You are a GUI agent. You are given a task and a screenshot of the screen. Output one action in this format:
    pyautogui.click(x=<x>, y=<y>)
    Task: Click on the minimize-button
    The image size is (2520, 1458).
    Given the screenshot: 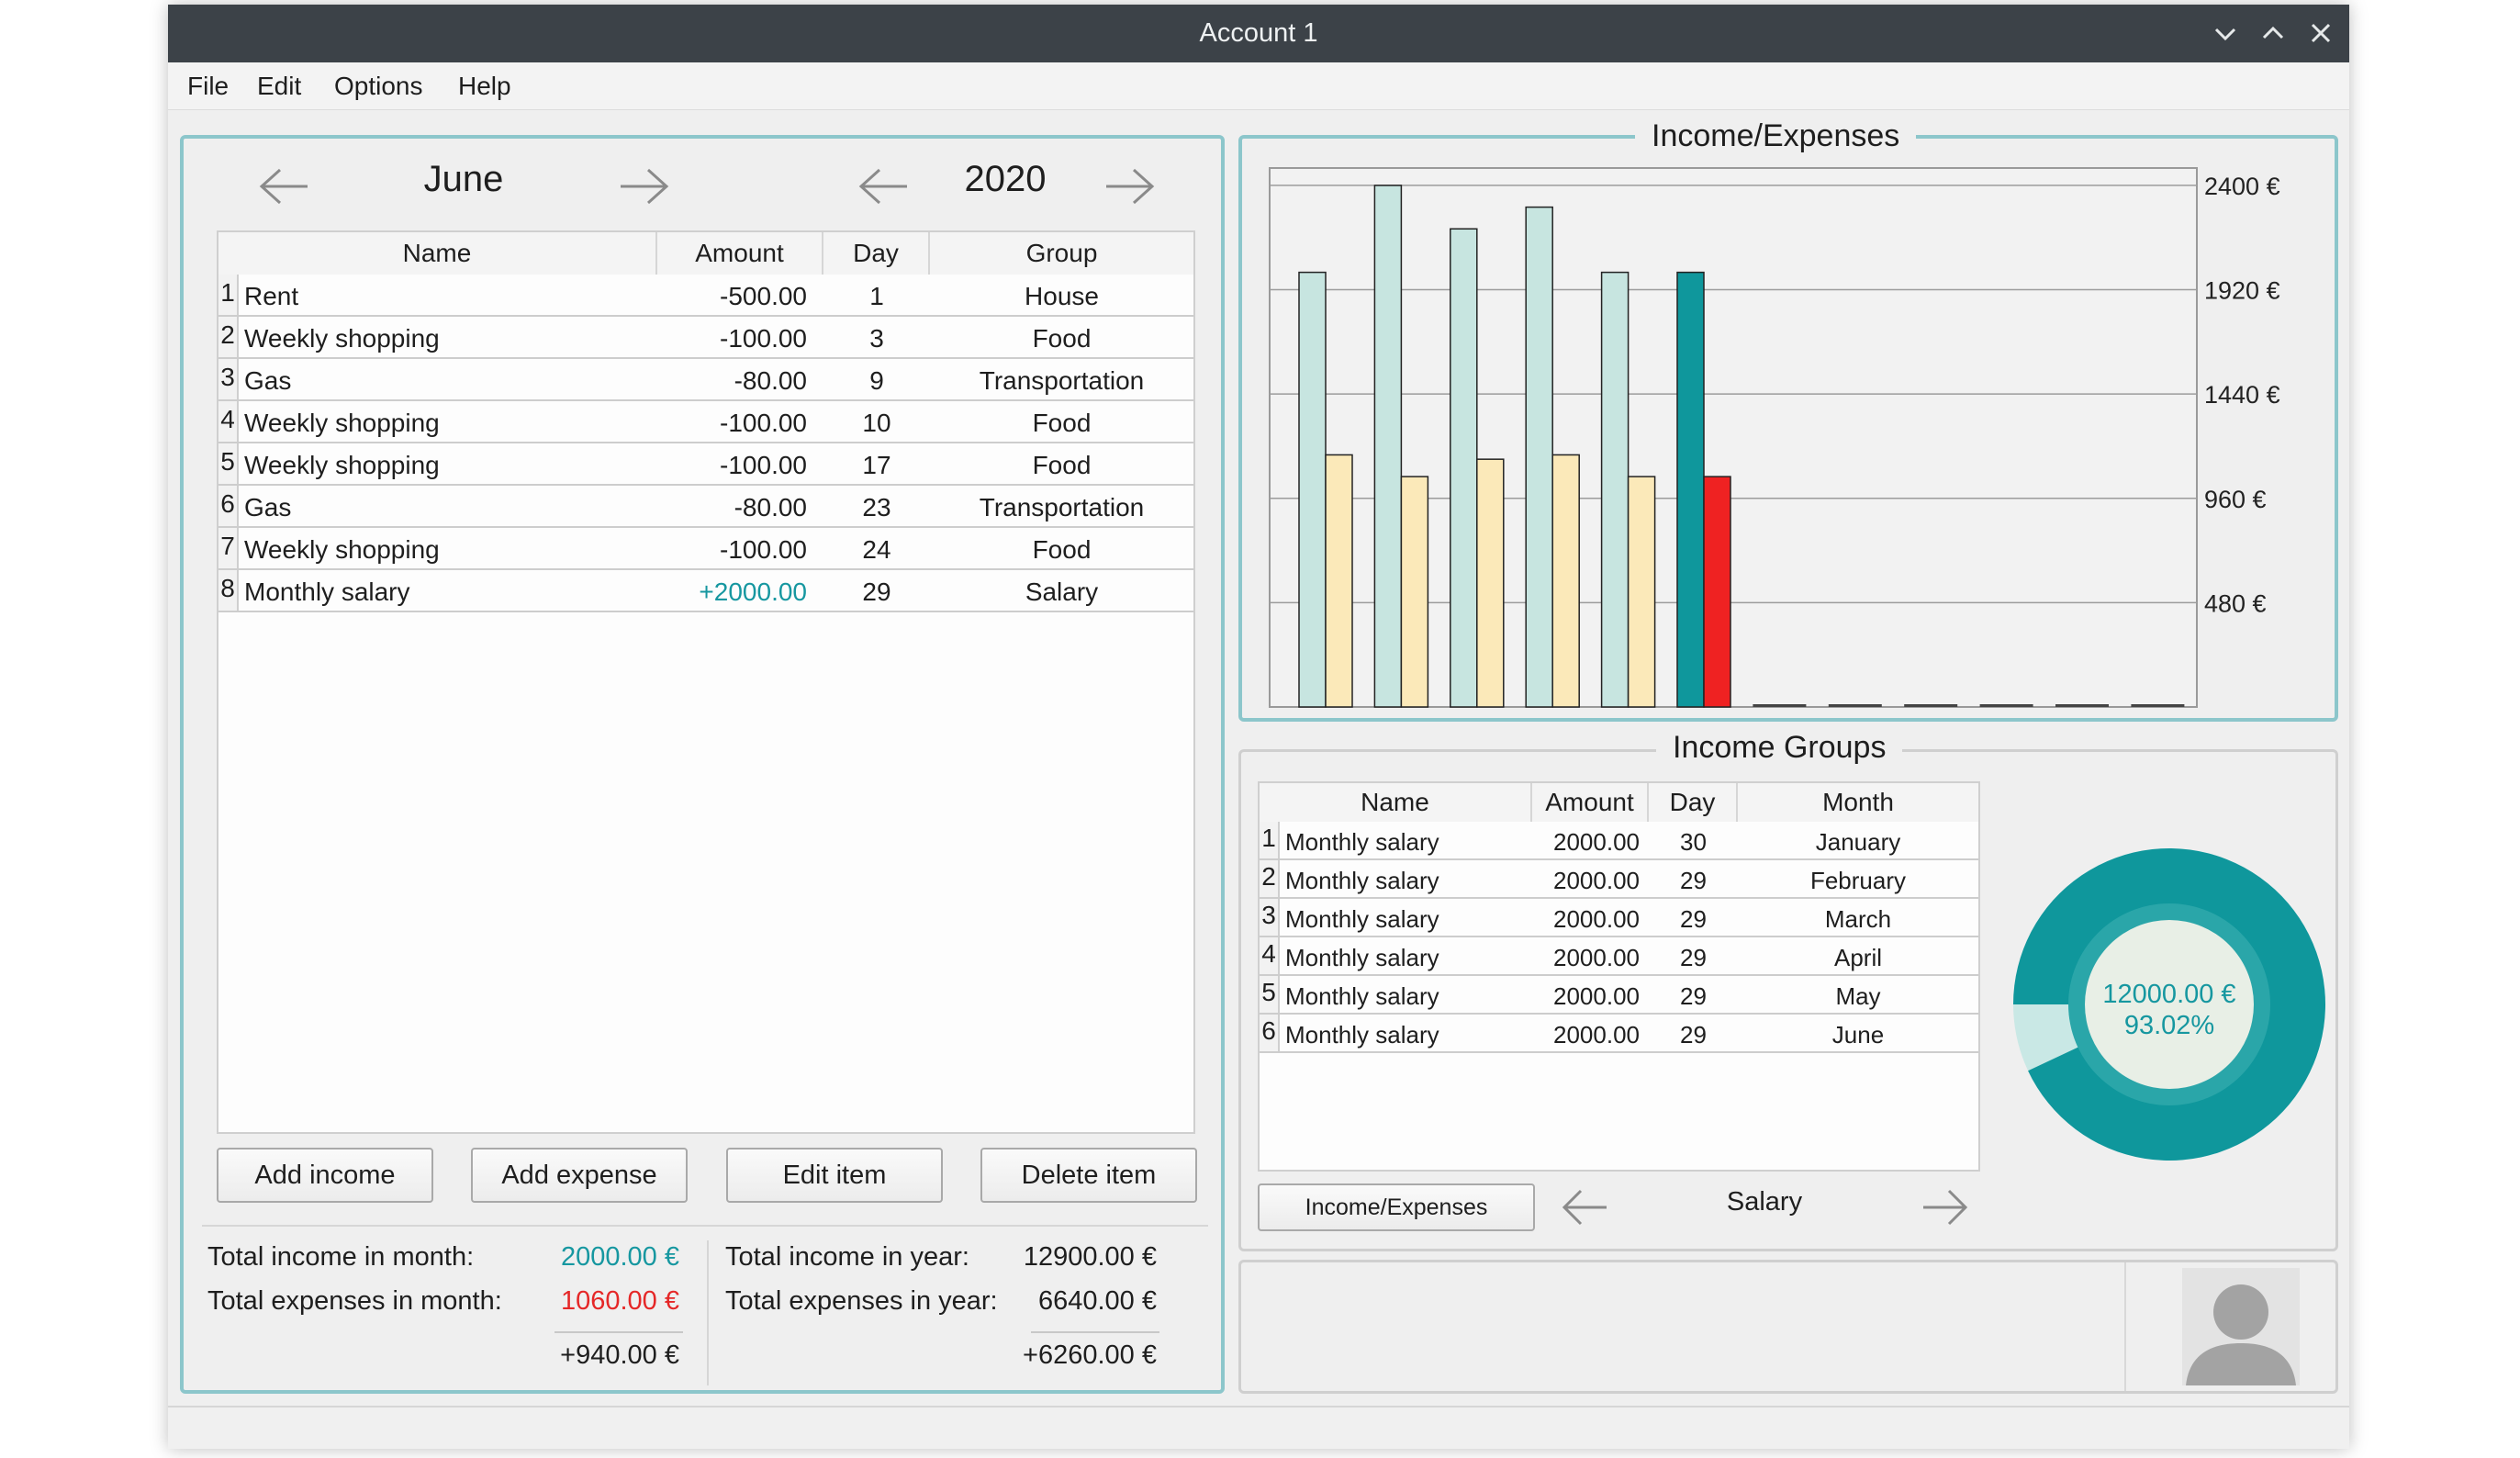 What is the action you would take?
    pyautogui.click(x=2225, y=34)
    